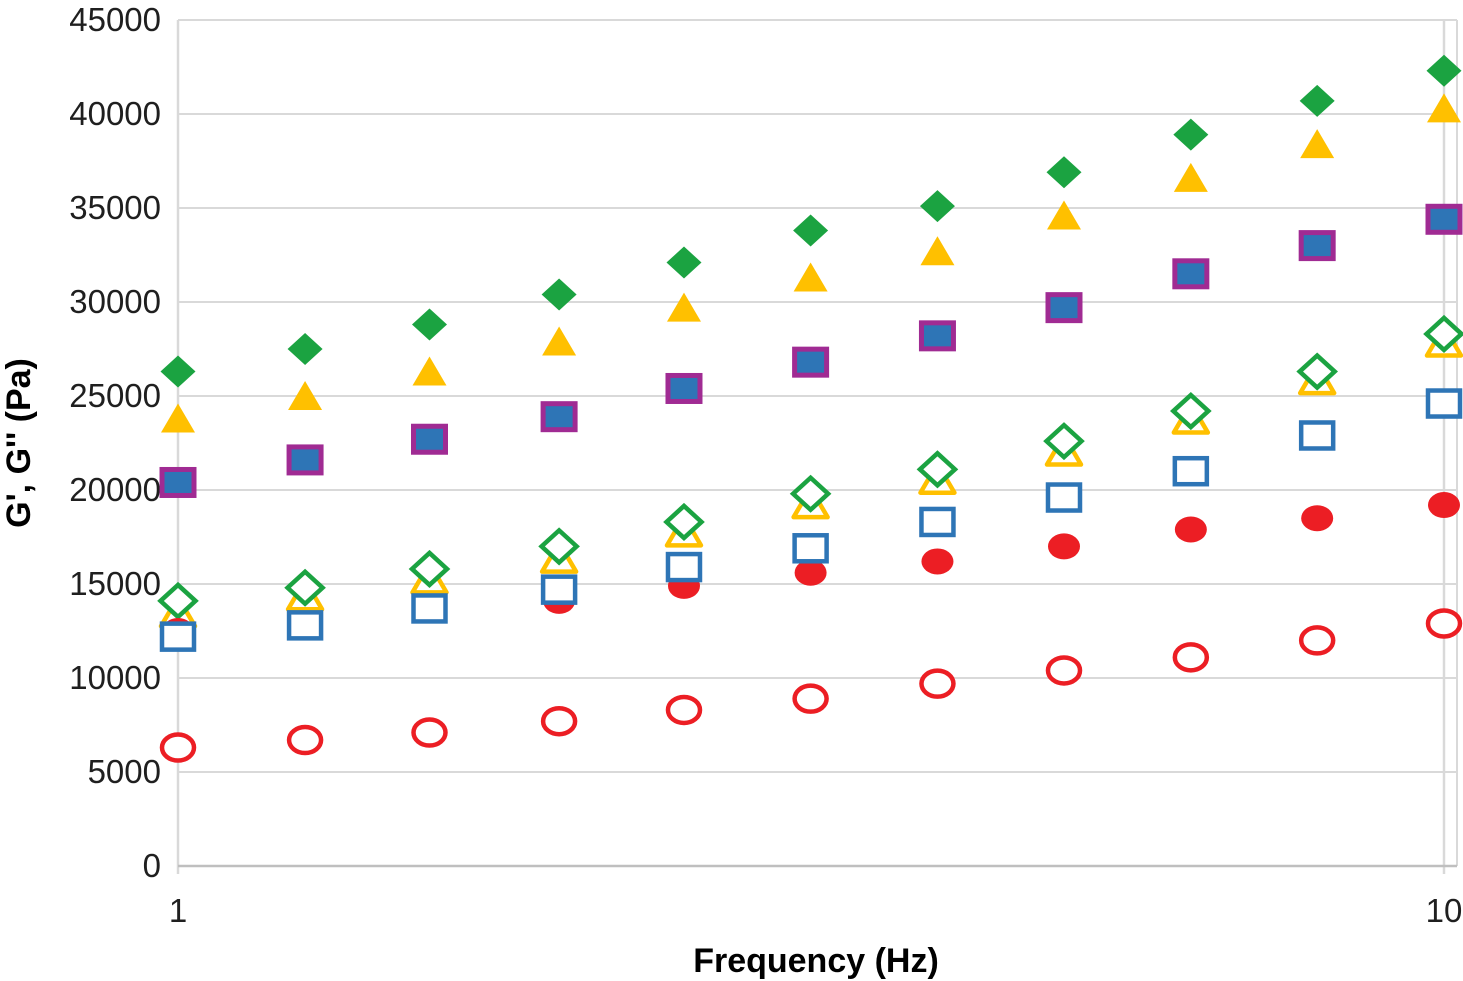  What do you see at coordinates (115, 113) in the screenshot?
I see `y-tick-label-40000: 40000` at bounding box center [115, 113].